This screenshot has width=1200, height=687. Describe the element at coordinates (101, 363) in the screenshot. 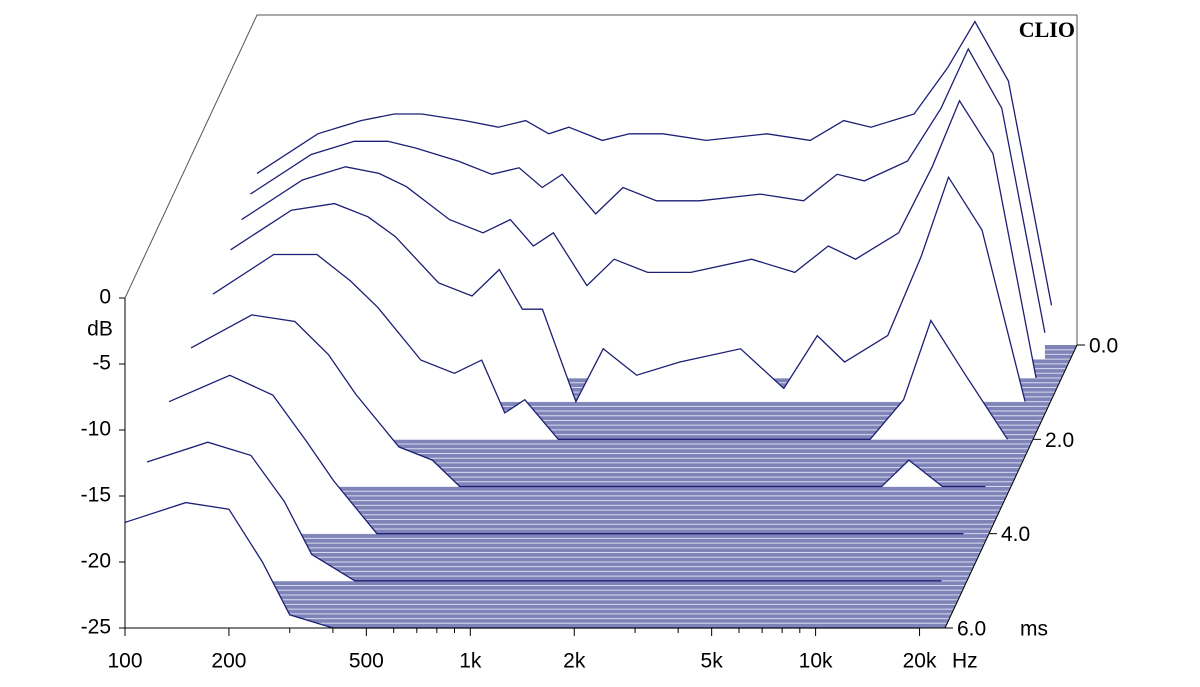

I see `y-tick-label: -5` at that location.